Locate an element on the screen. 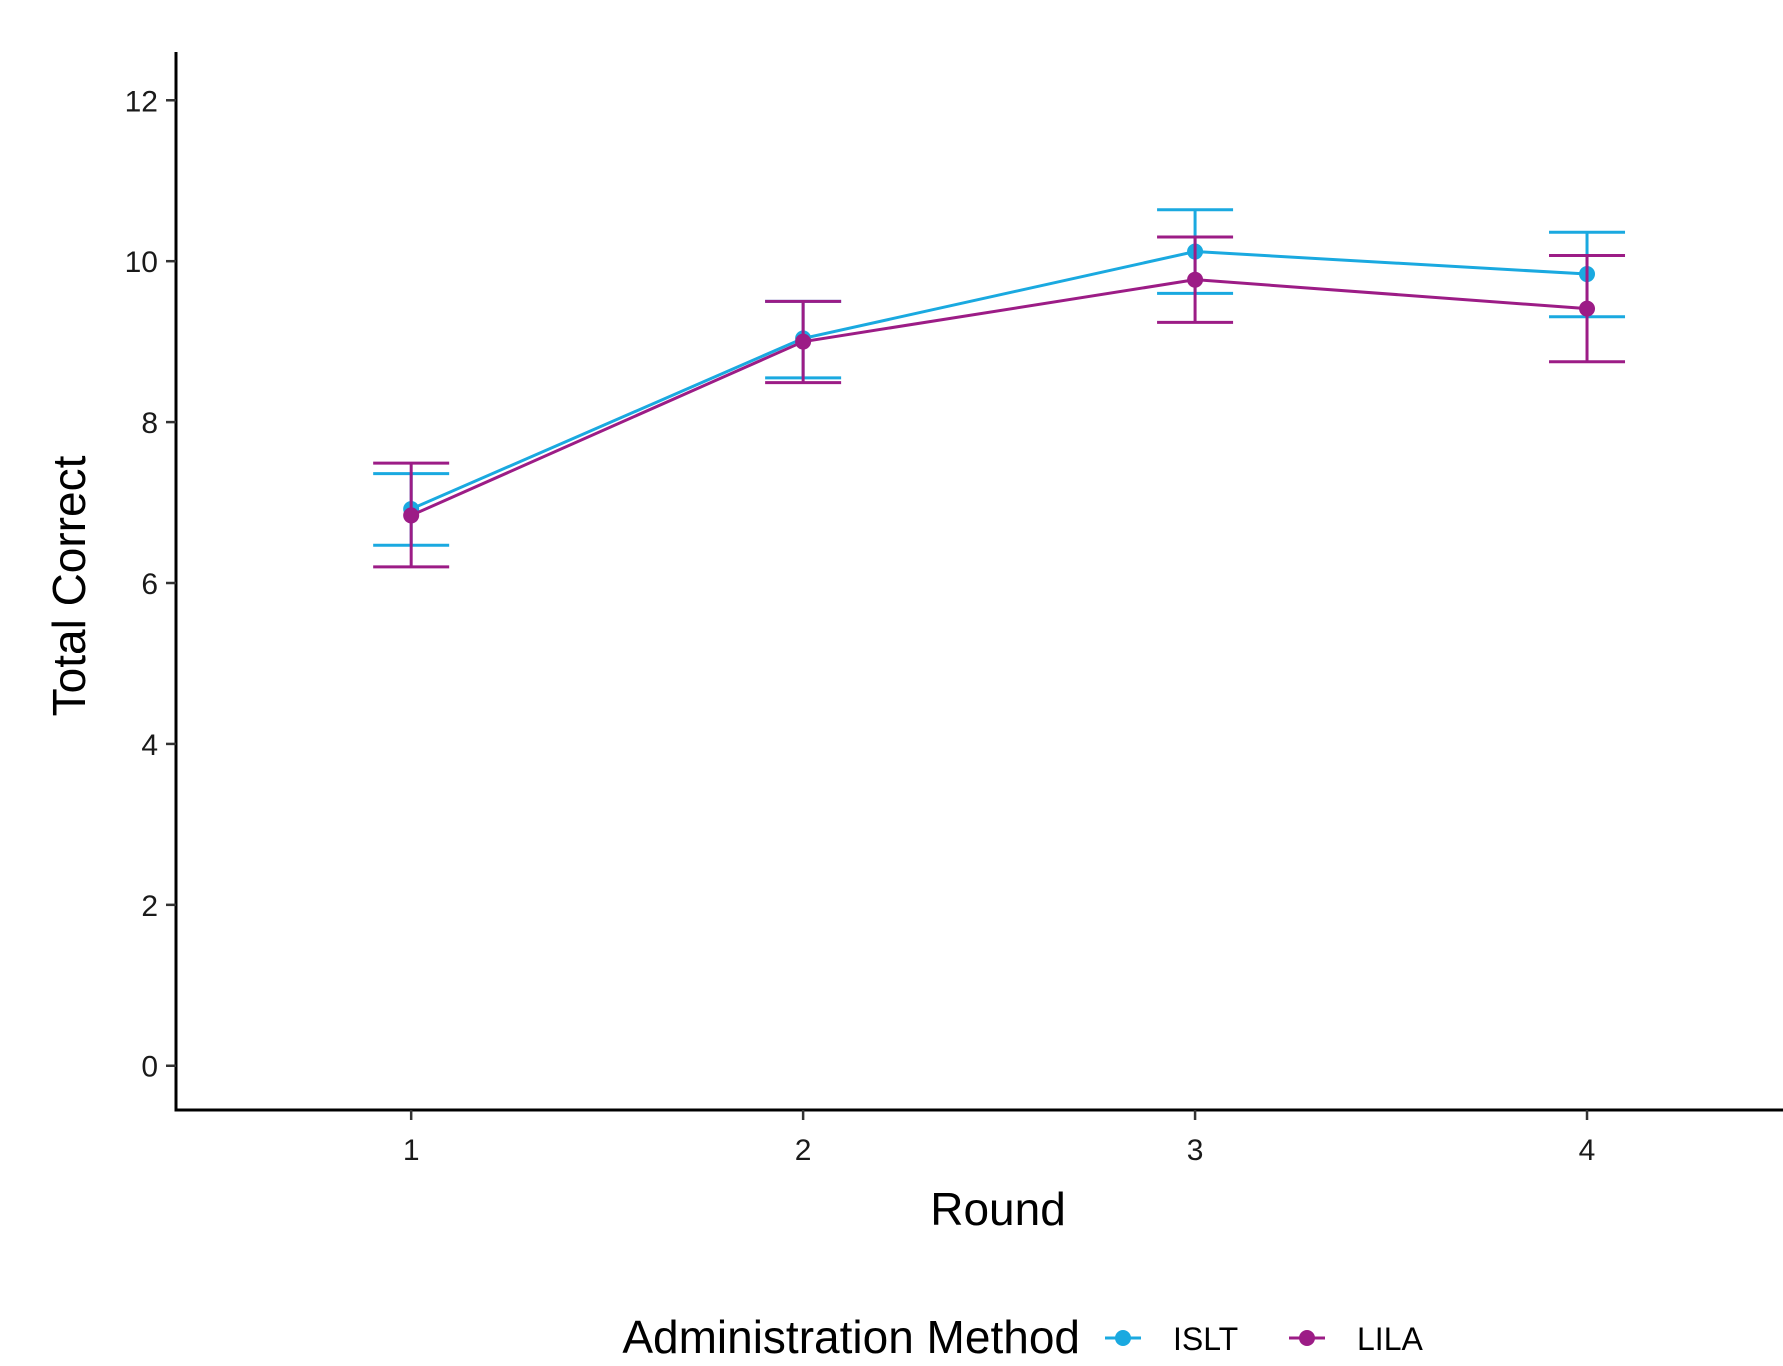  x-axis-title: Round is located at coordinates (998, 1209).